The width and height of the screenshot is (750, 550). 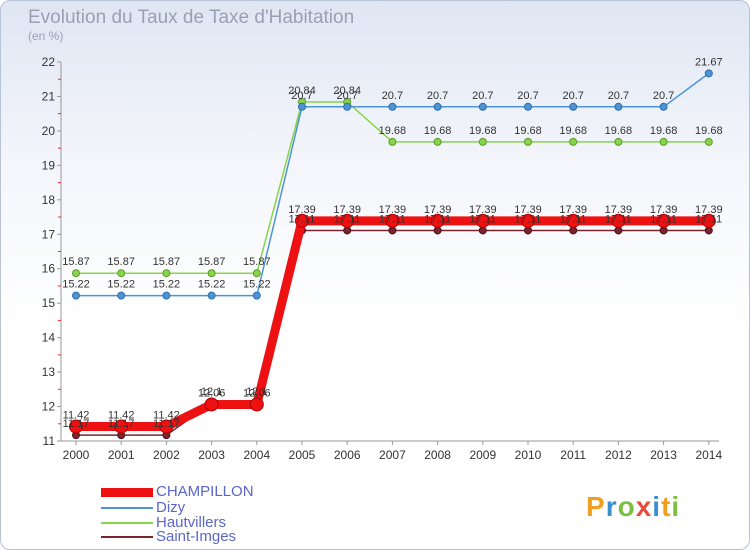 I want to click on data-label-hautvillers-2012: 19.68, so click(x=619, y=131).